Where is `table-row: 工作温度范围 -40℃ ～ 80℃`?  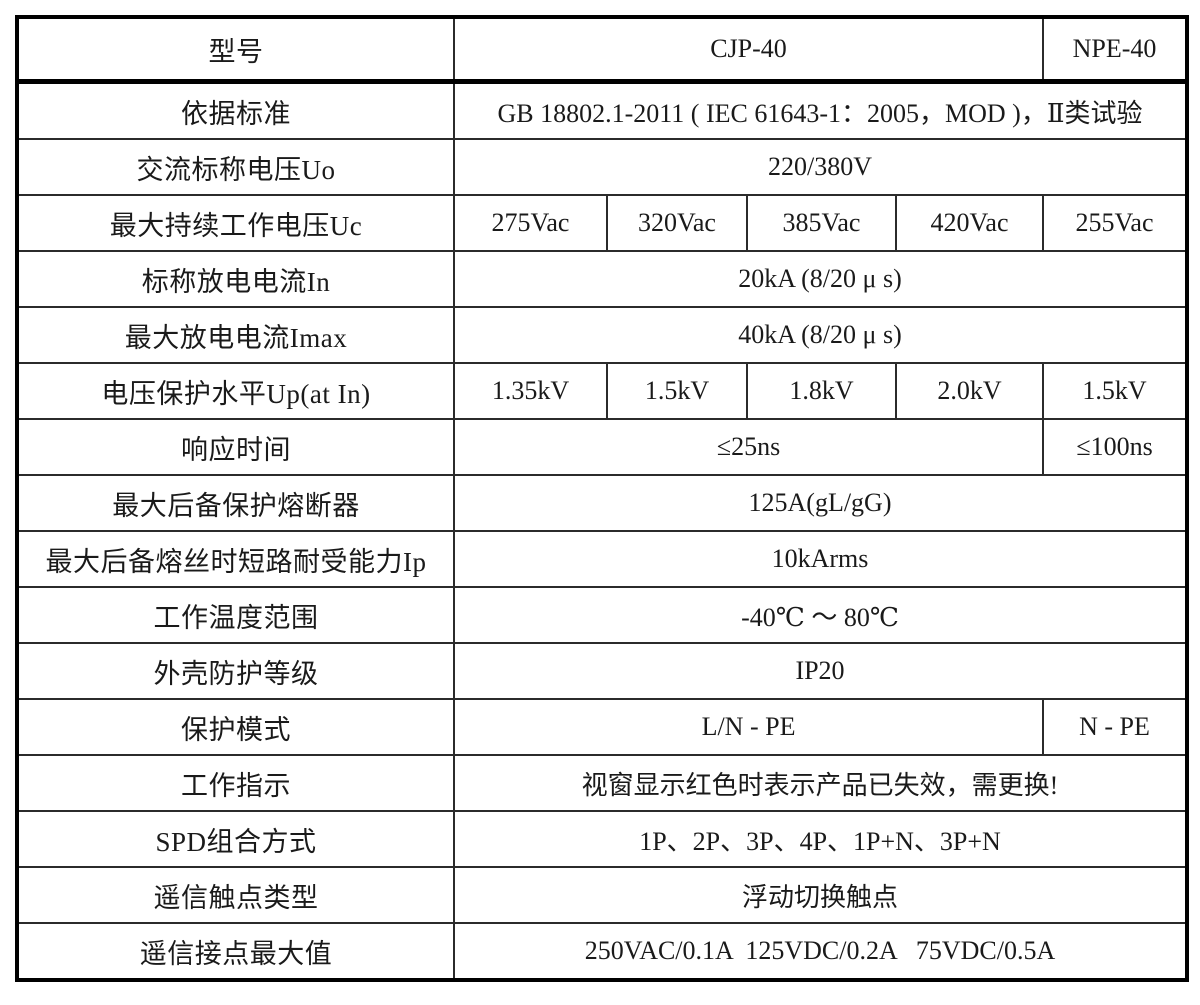
table-row: 工作温度范围 -40℃ ～ 80℃ is located at coordinates (602, 615).